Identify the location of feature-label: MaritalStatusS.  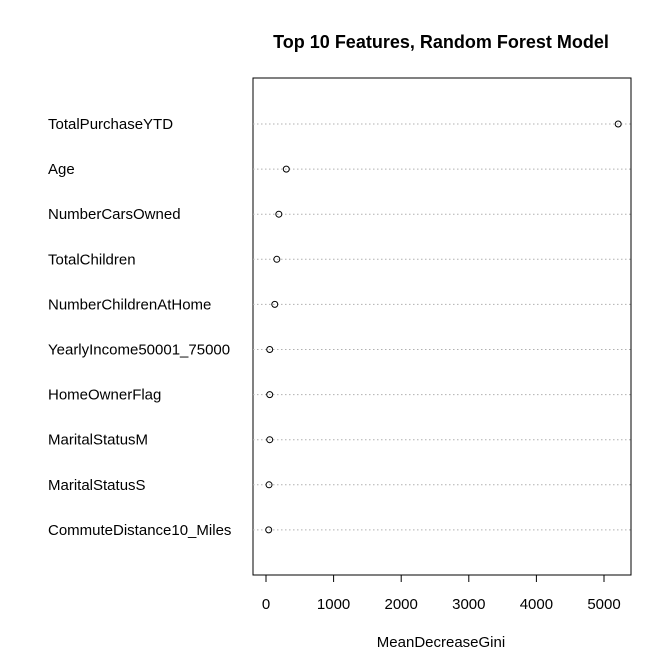
(97, 485).